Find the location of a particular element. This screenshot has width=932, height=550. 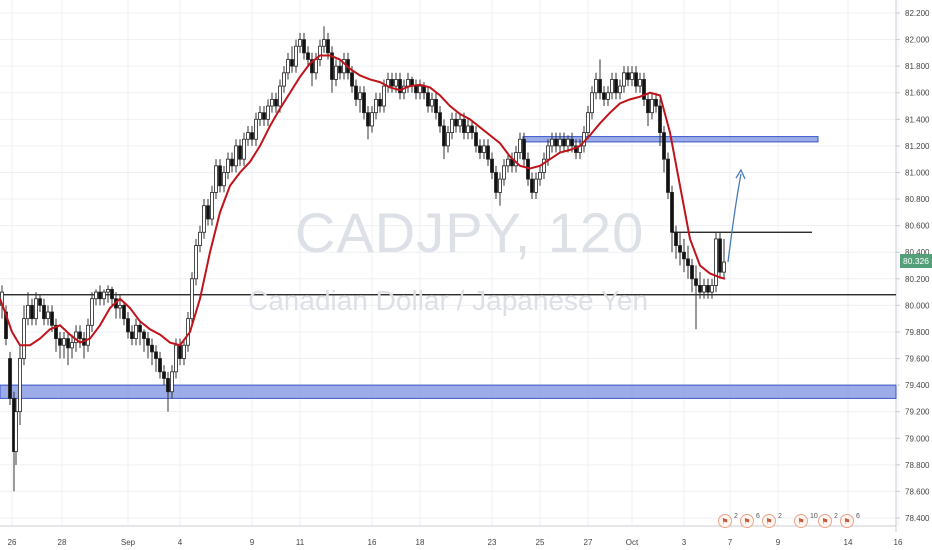

y-tick-label: 81.800 is located at coordinates (917, 66).